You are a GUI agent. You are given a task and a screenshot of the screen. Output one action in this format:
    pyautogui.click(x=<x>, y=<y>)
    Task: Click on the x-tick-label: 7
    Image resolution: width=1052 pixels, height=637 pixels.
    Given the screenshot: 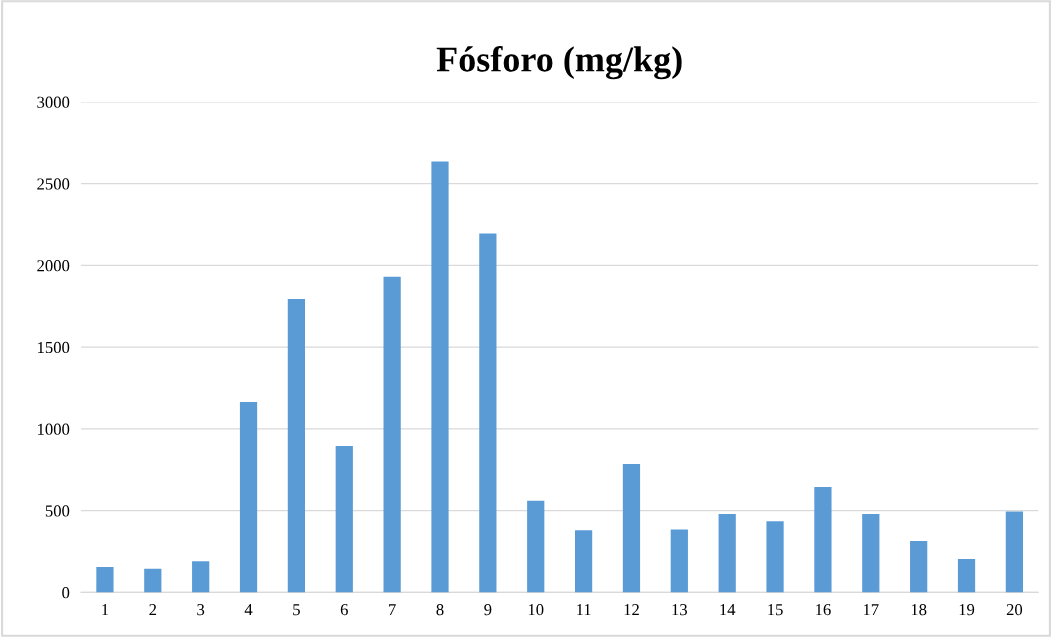 What is the action you would take?
    pyautogui.click(x=392, y=610)
    